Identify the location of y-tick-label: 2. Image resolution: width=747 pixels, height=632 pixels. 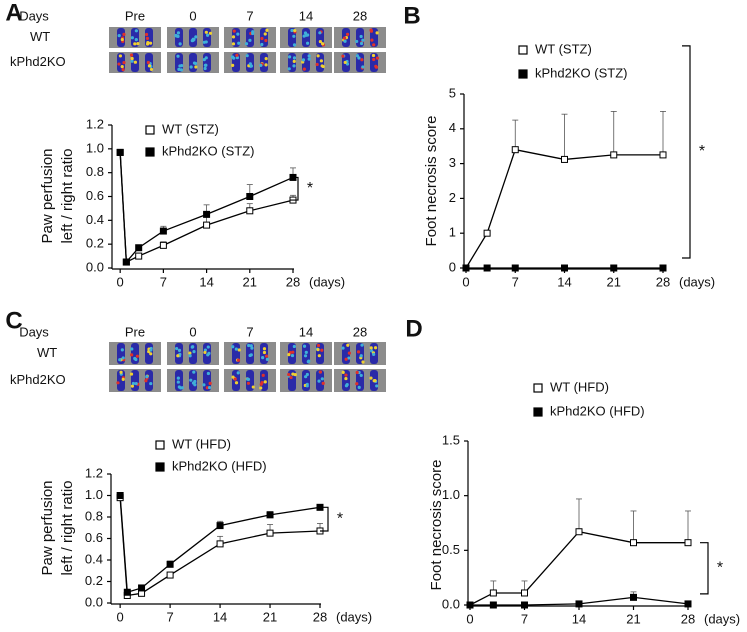
(452, 197).